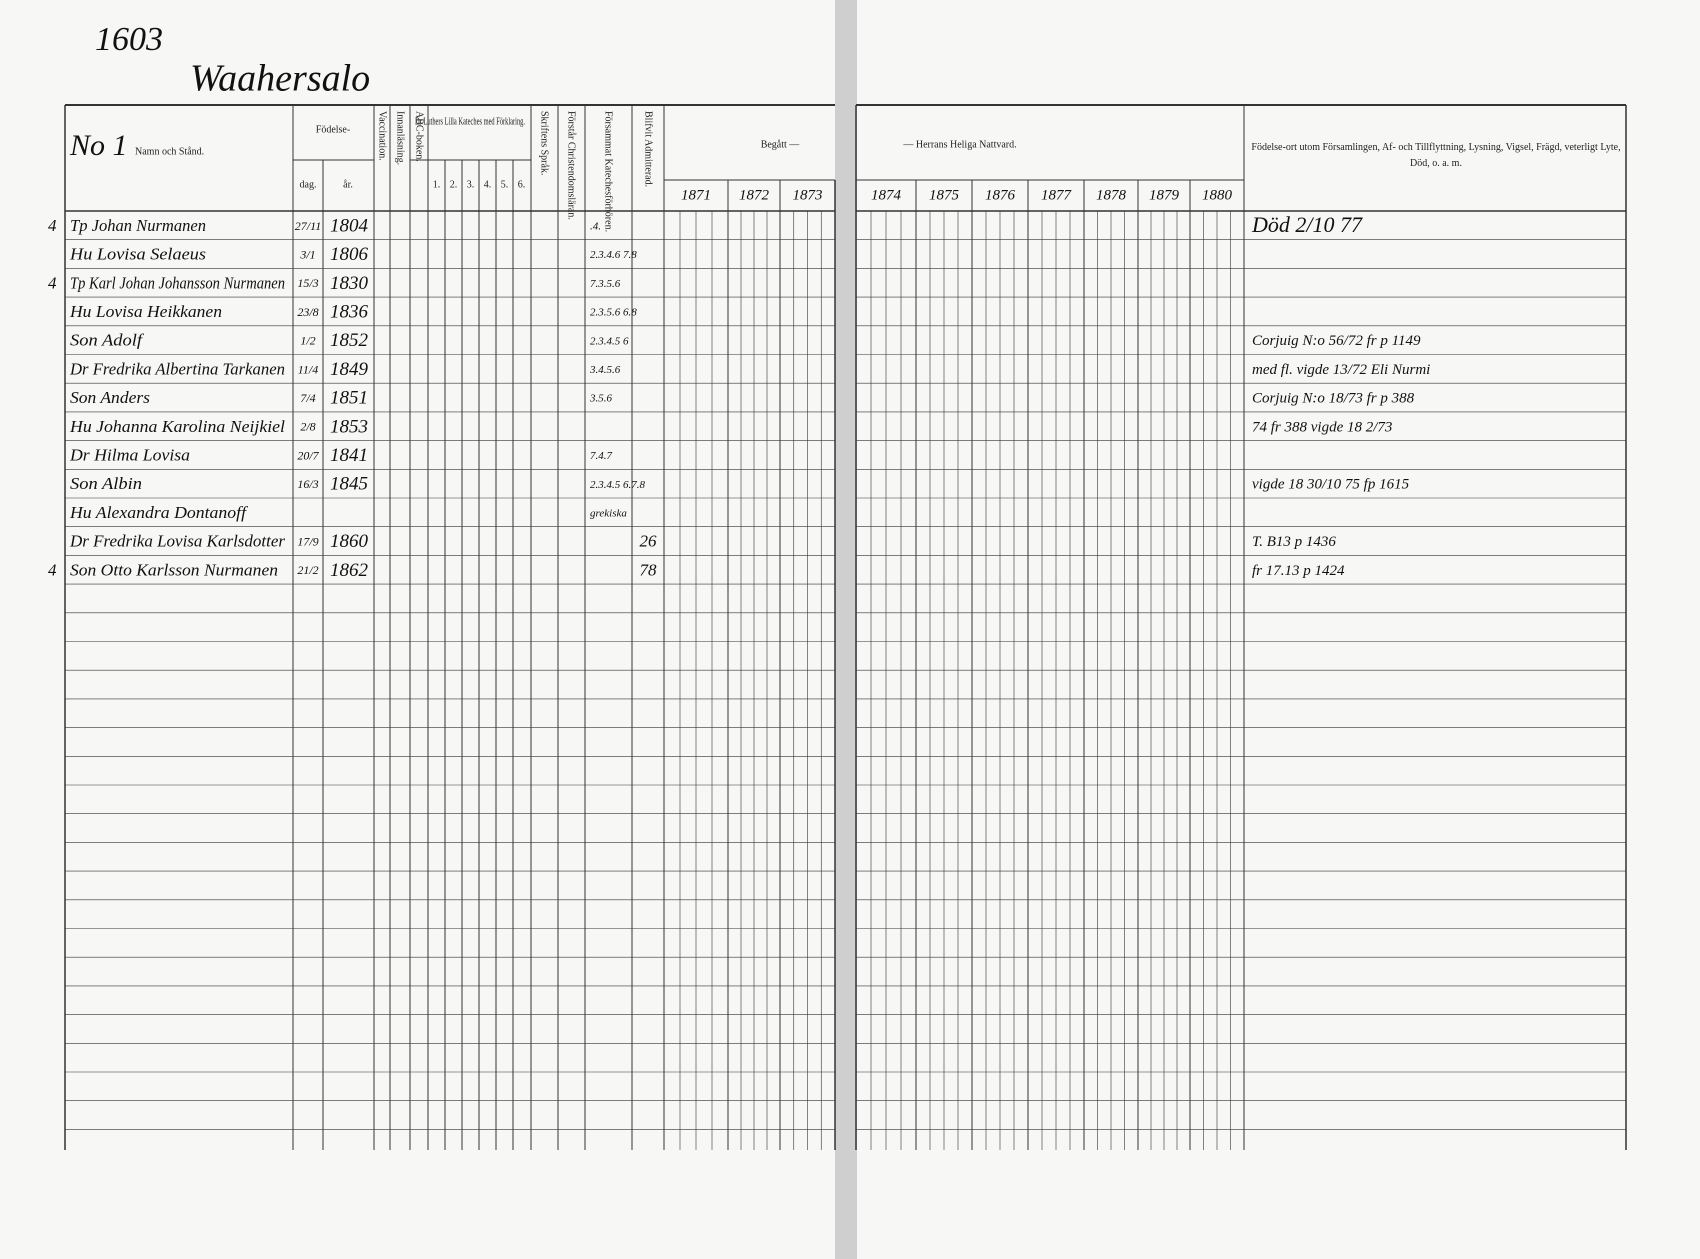 The width and height of the screenshot is (1700, 1259). Describe the element at coordinates (145, 311) in the screenshot. I see `person-name: Hu Lovisa Heikkanen` at that location.